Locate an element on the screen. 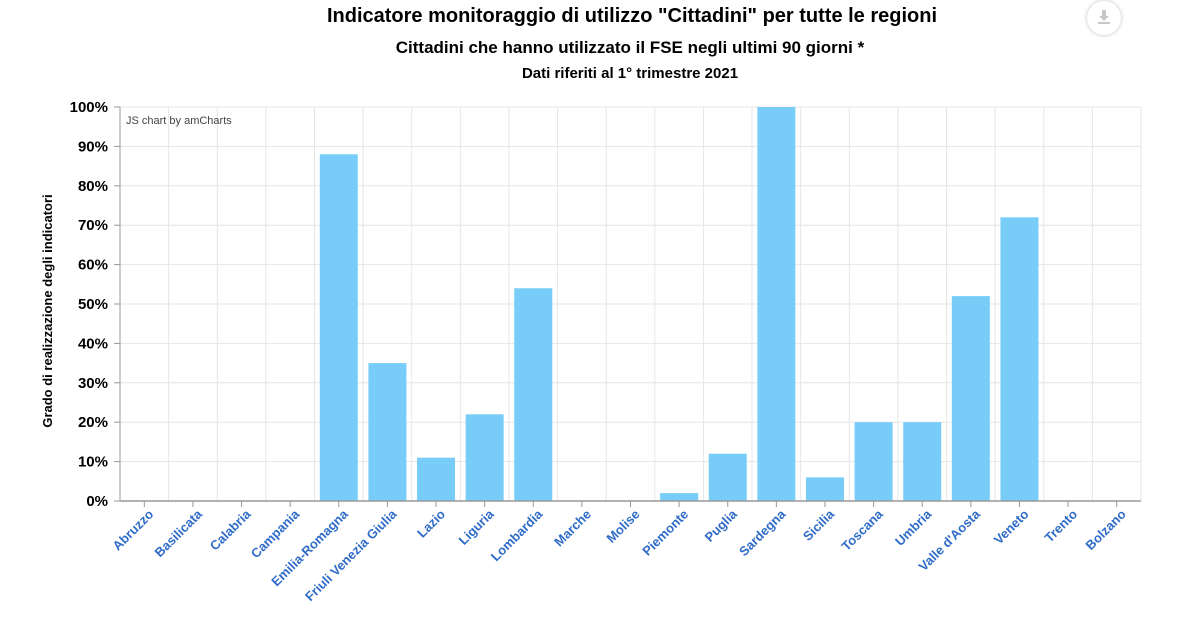 Image resolution: width=1200 pixels, height=628 pixels. x-tick-label: Umbria is located at coordinates (913, 527).